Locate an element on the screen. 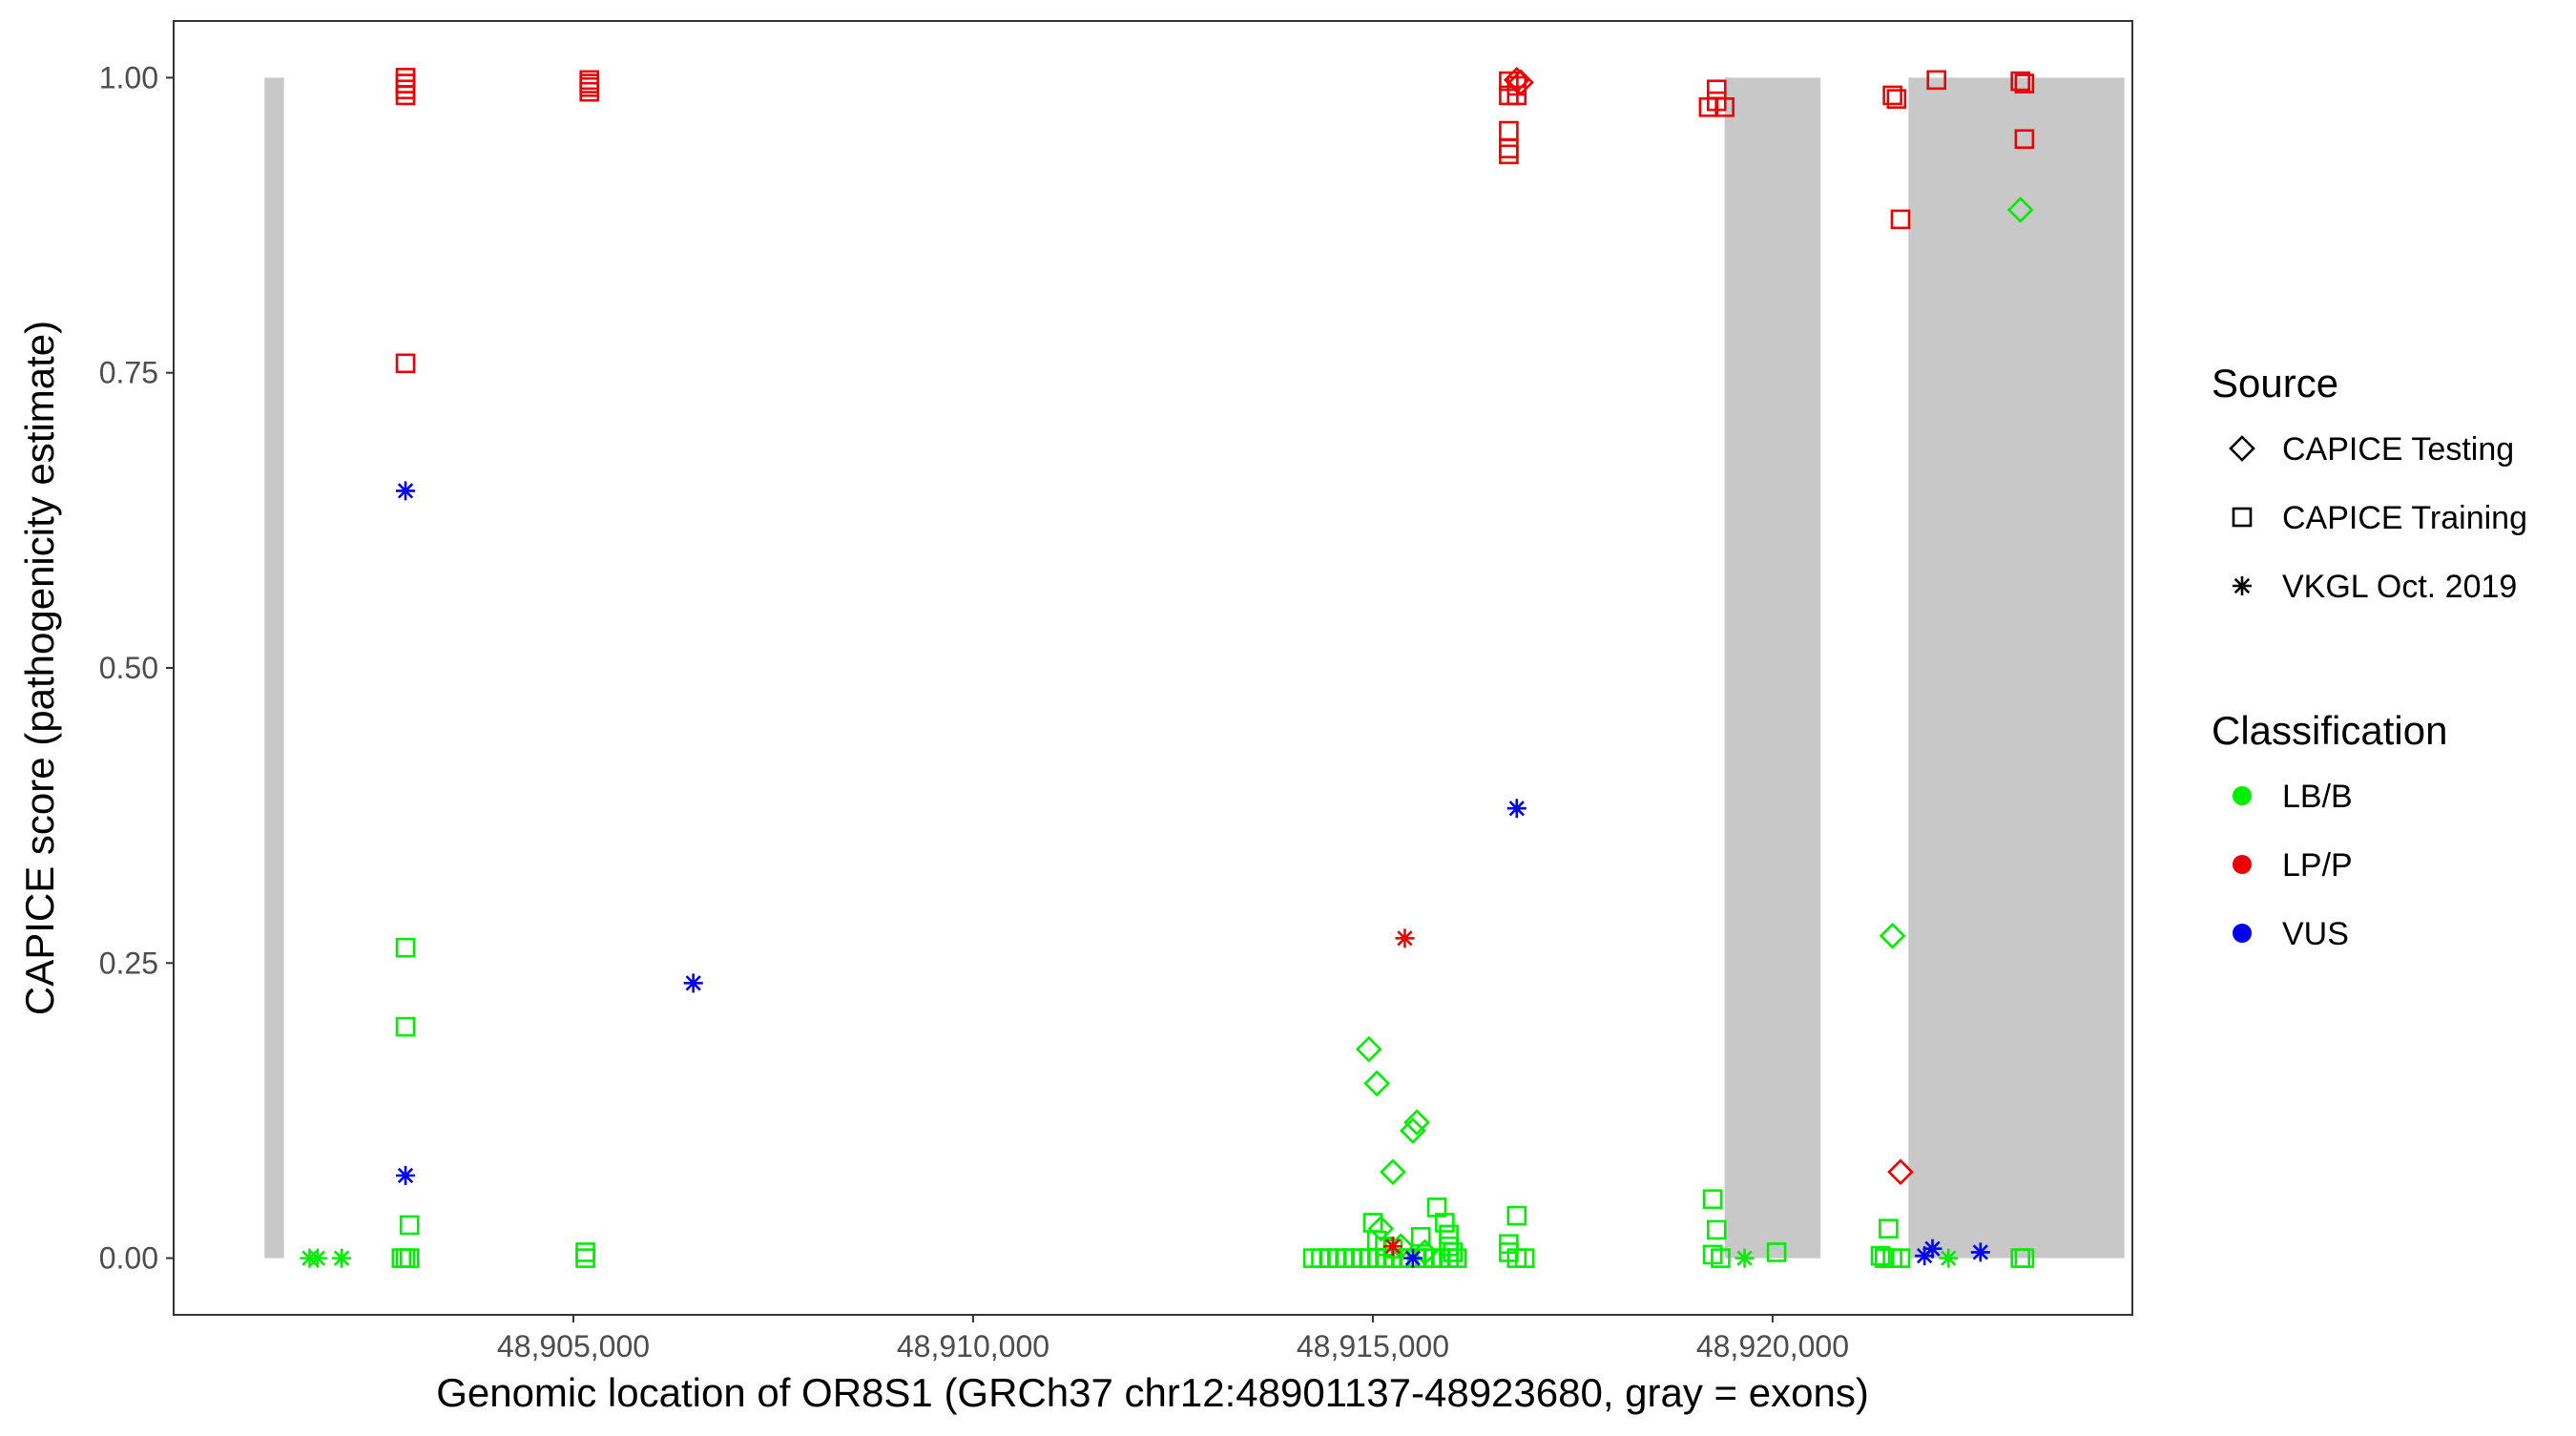 The height and width of the screenshot is (1436, 2576). y-tick-label: 0.25 is located at coordinates (128, 963).